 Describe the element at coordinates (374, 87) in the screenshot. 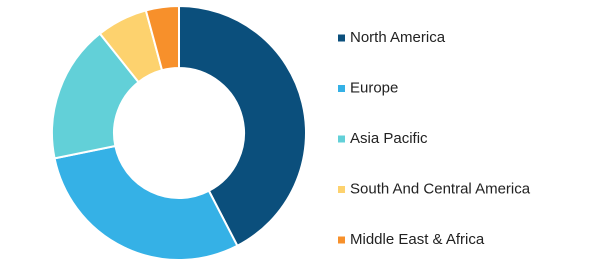

I see `legend-label: Europe` at that location.